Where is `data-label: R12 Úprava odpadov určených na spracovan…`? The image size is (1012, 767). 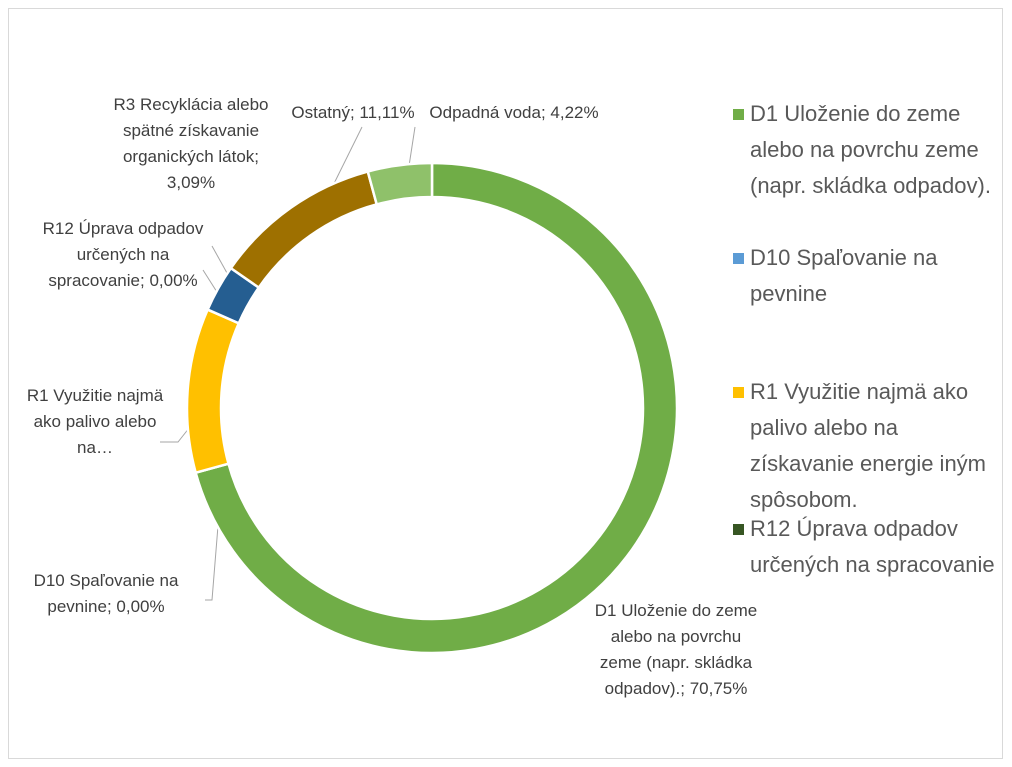 data-label: R12 Úprava odpadov určených na spracovan… is located at coordinates (123, 254).